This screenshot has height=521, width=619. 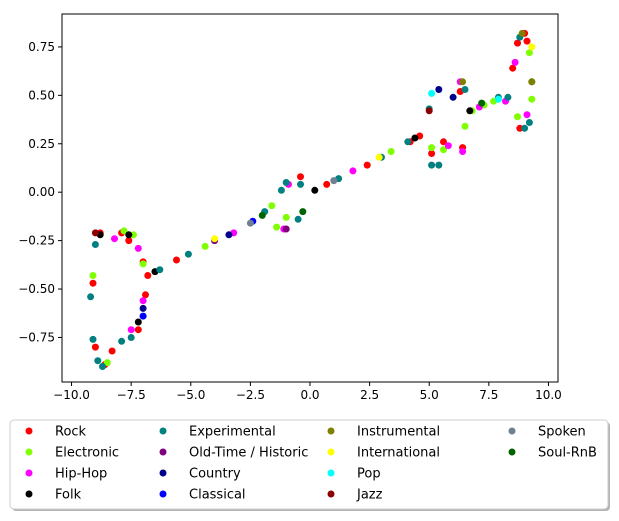 What do you see at coordinates (131, 395) in the screenshot?
I see `x-tick-label: −7.5` at bounding box center [131, 395].